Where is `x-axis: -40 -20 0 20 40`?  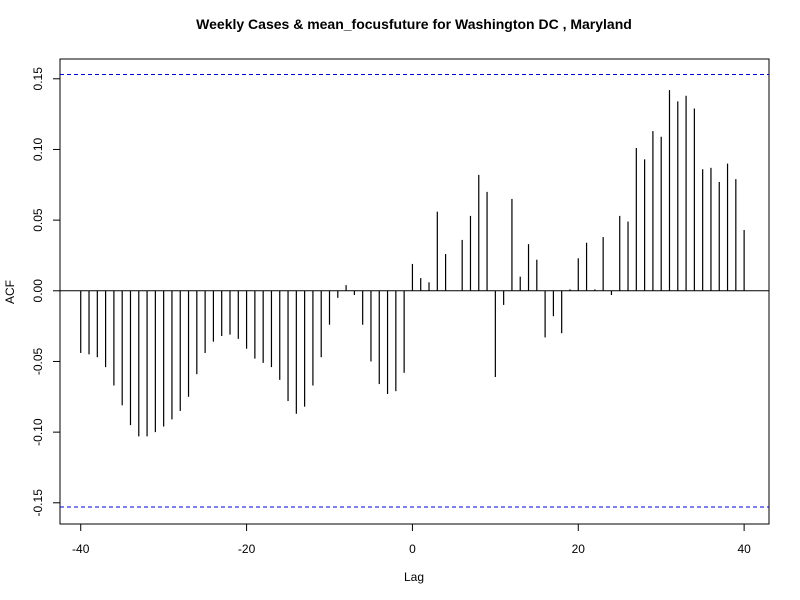 x-axis: -40 -20 0 20 40 is located at coordinates (411, 539).